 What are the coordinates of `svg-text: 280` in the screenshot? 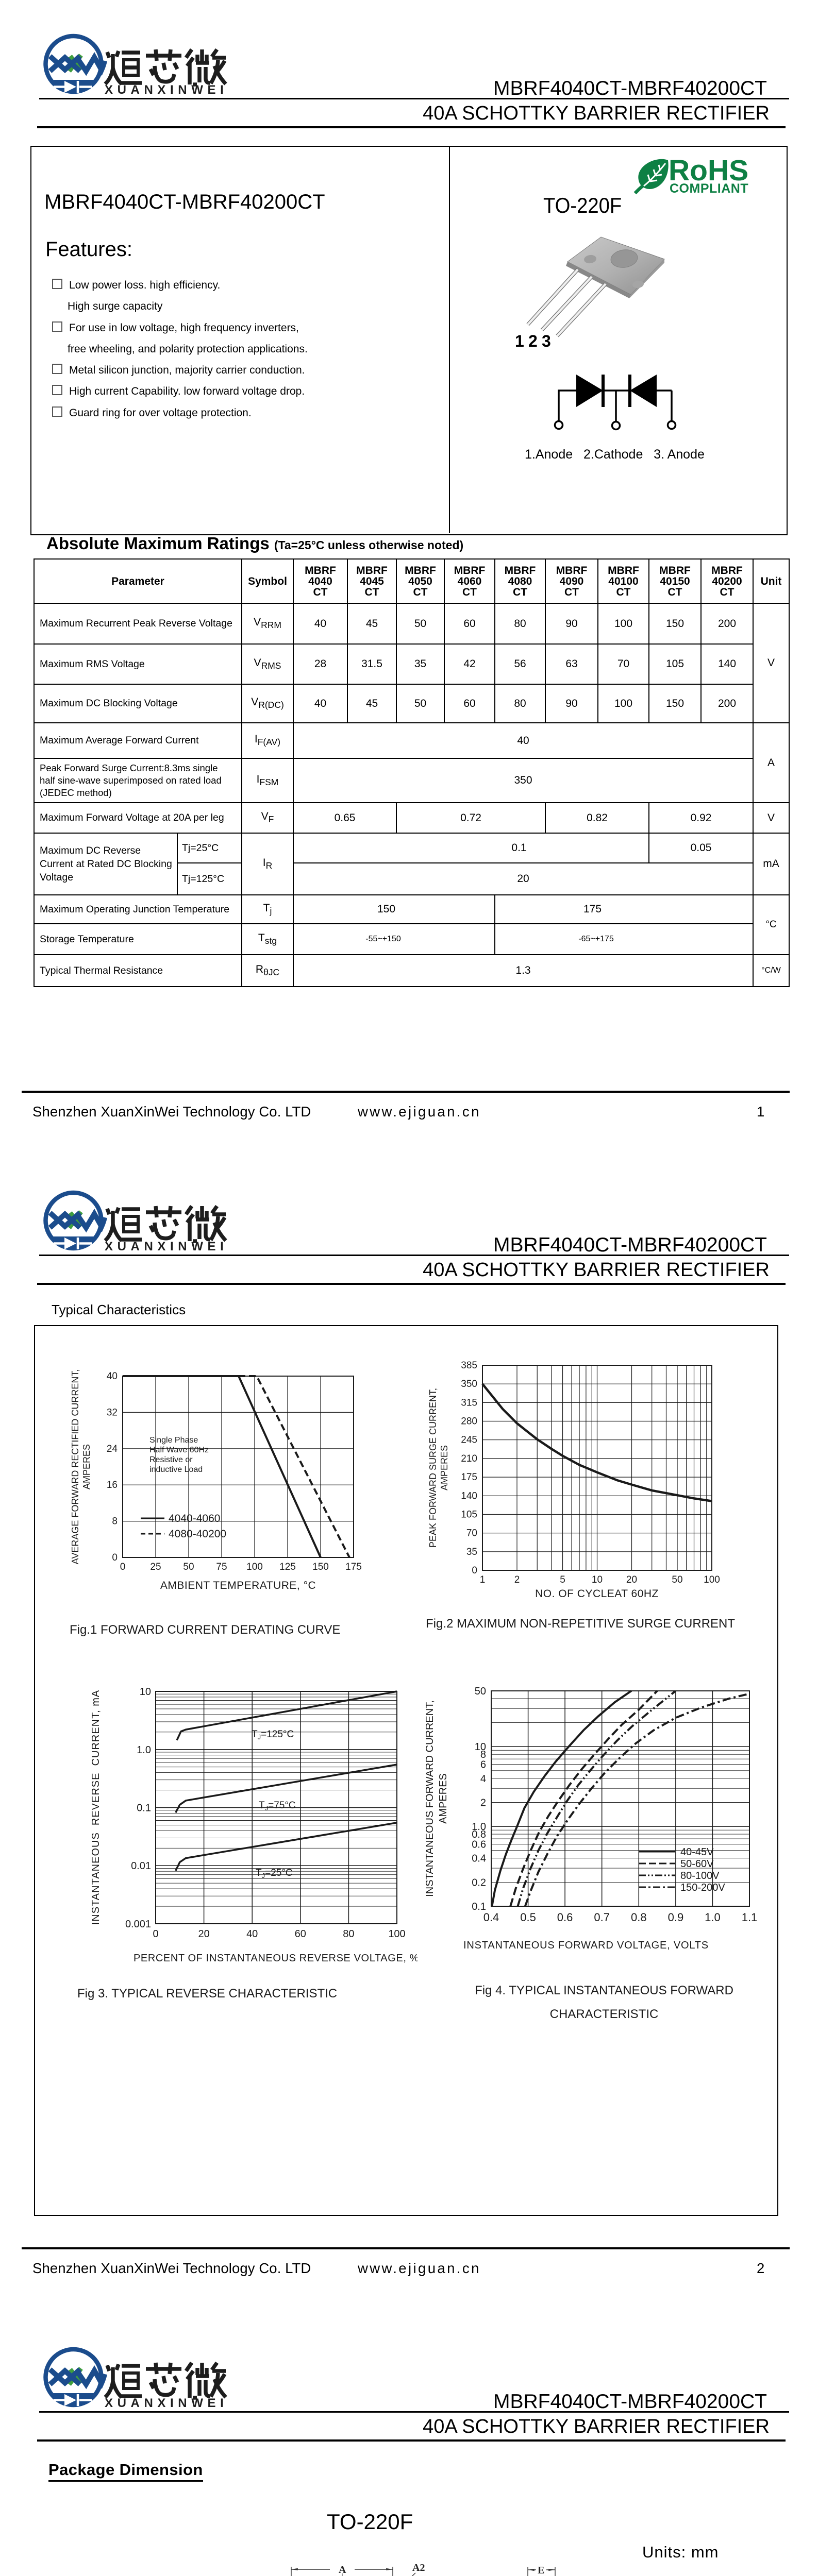 It's located at (469, 1422).